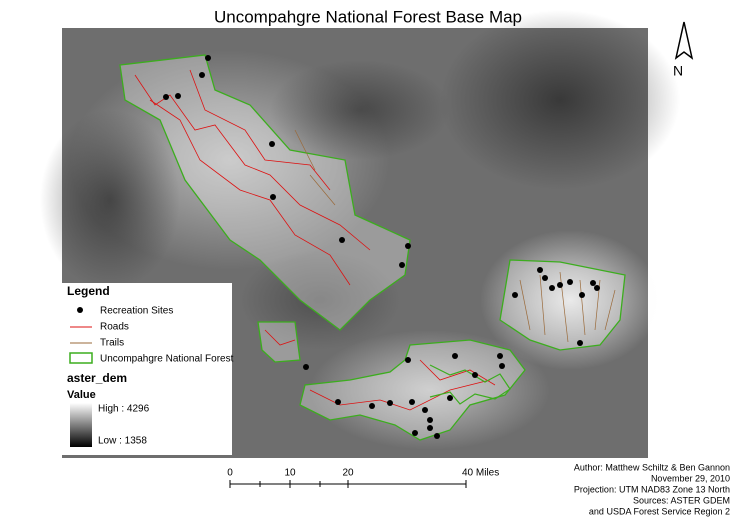 Image resolution: width=736 pixels, height=523 pixels. I want to click on legend-item: Trails, so click(112, 343).